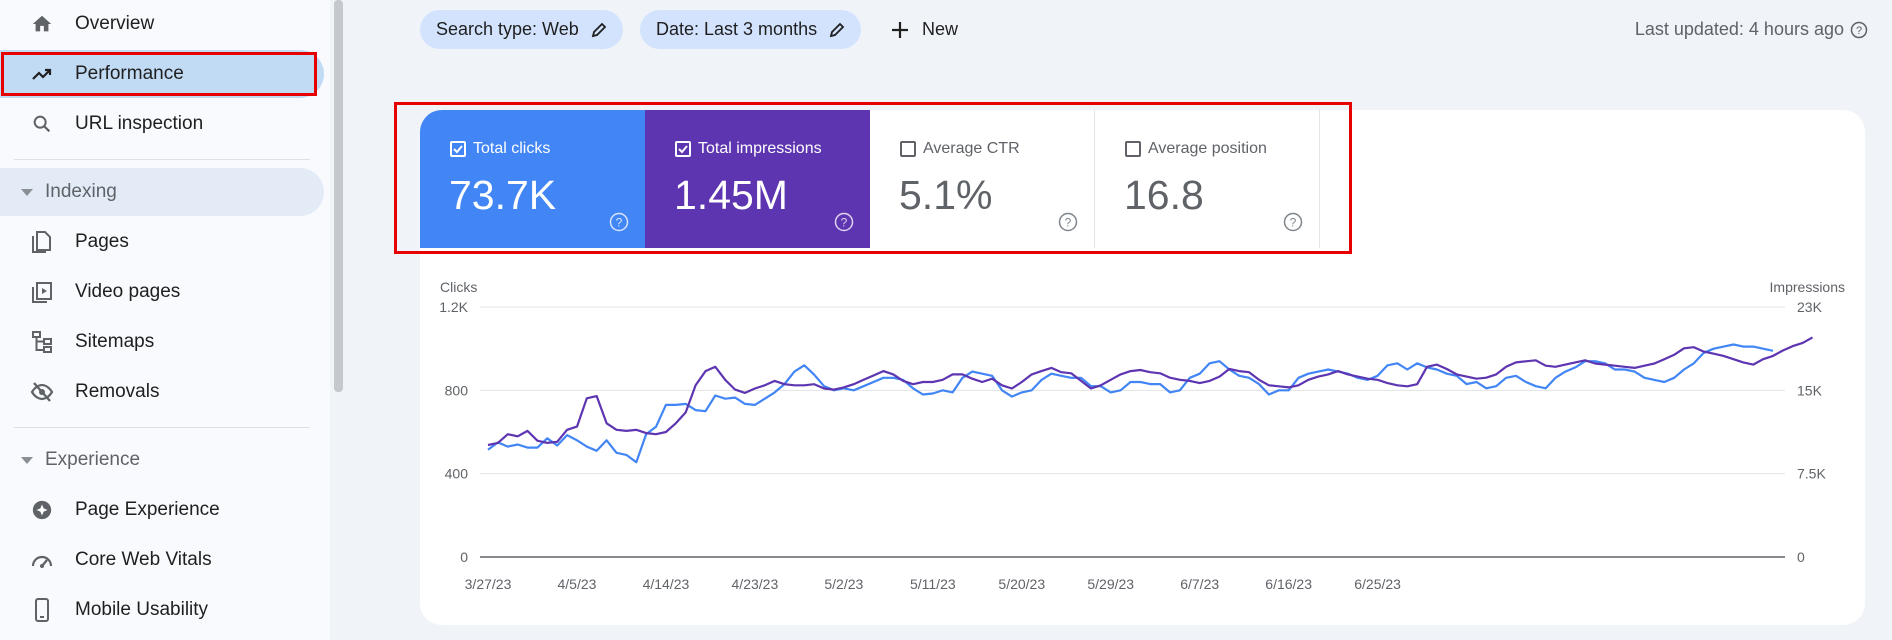  What do you see at coordinates (1199, 584) in the screenshot?
I see `x-tick-label: 6/7/23` at bounding box center [1199, 584].